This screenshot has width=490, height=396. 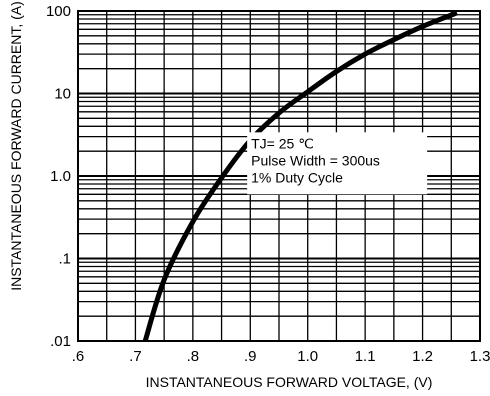 What do you see at coordinates (62, 94) in the screenshot?
I see `y-tick-label: 10` at bounding box center [62, 94].